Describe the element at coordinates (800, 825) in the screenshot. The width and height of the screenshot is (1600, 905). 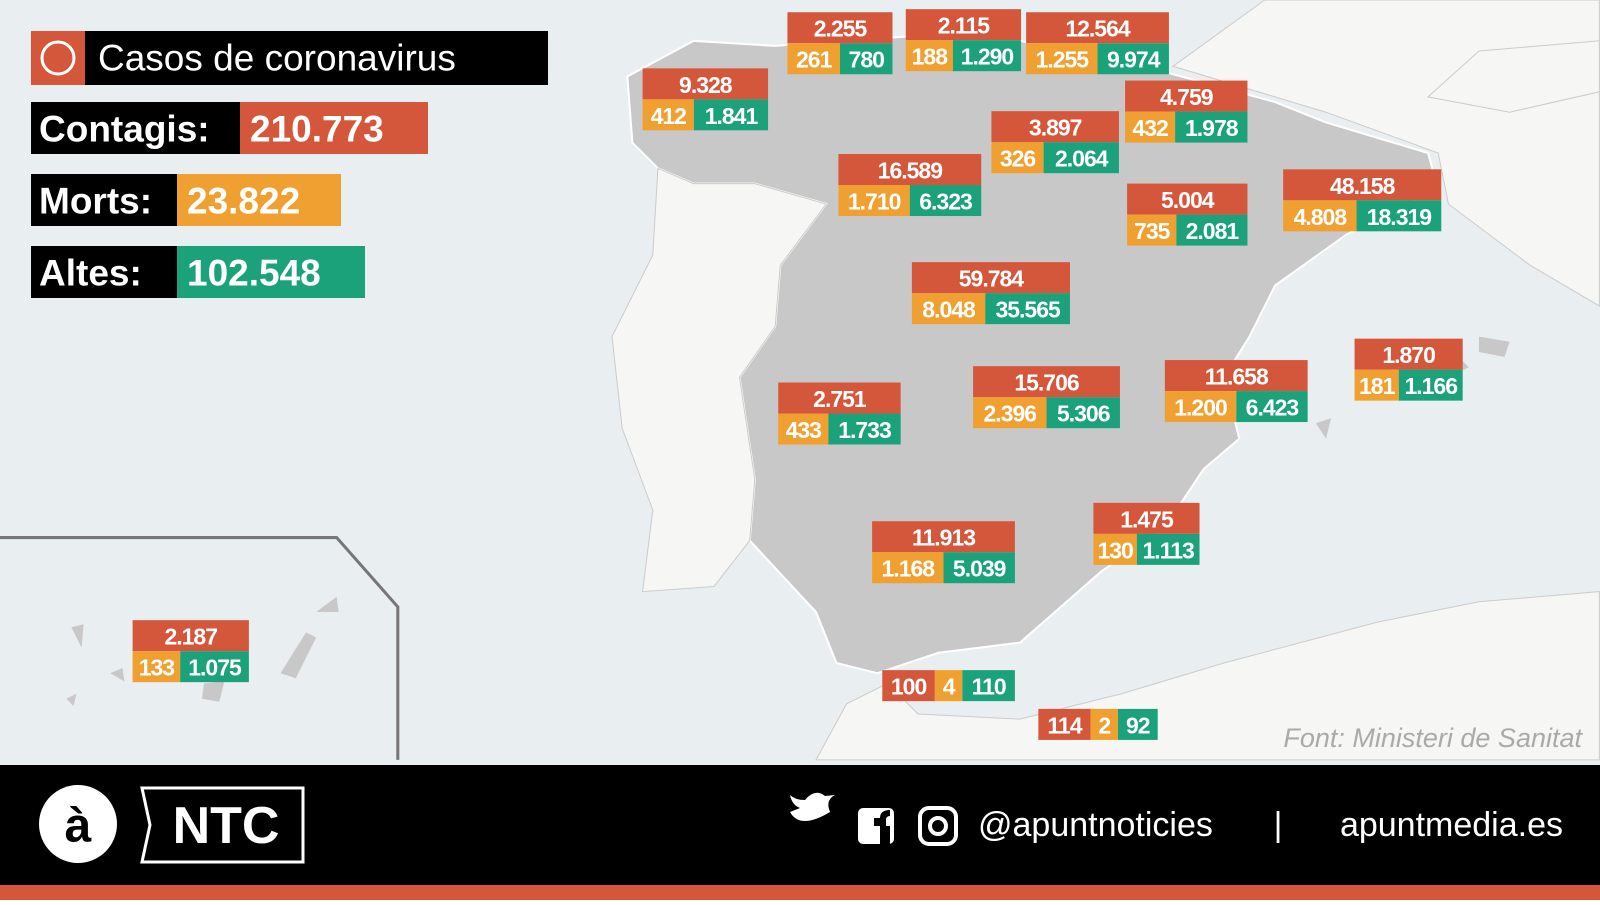
I see `footer-bar` at that location.